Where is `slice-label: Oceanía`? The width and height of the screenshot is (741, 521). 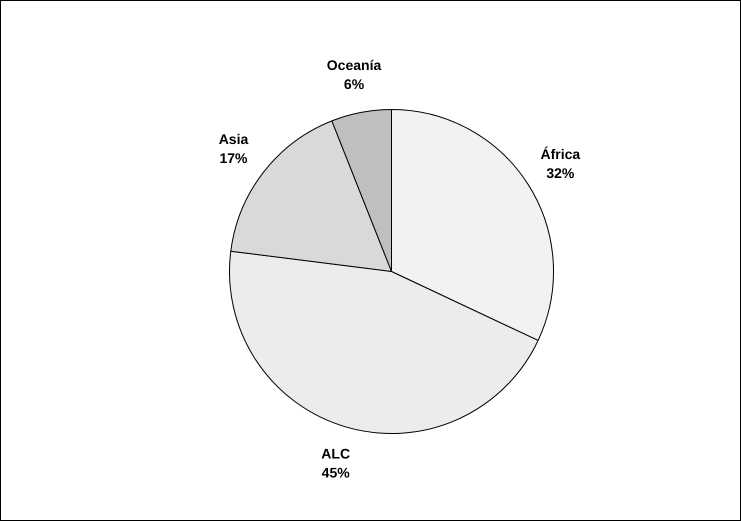
slice-label: Oceanía is located at coordinates (354, 64).